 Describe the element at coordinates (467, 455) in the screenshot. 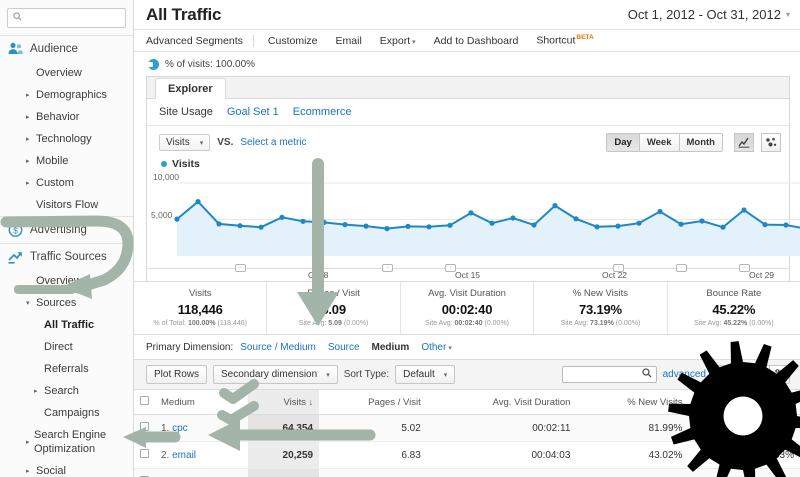

I see `table-row: 2. email 20,259 6.83 00:04:03 43.02% 34.53%` at that location.